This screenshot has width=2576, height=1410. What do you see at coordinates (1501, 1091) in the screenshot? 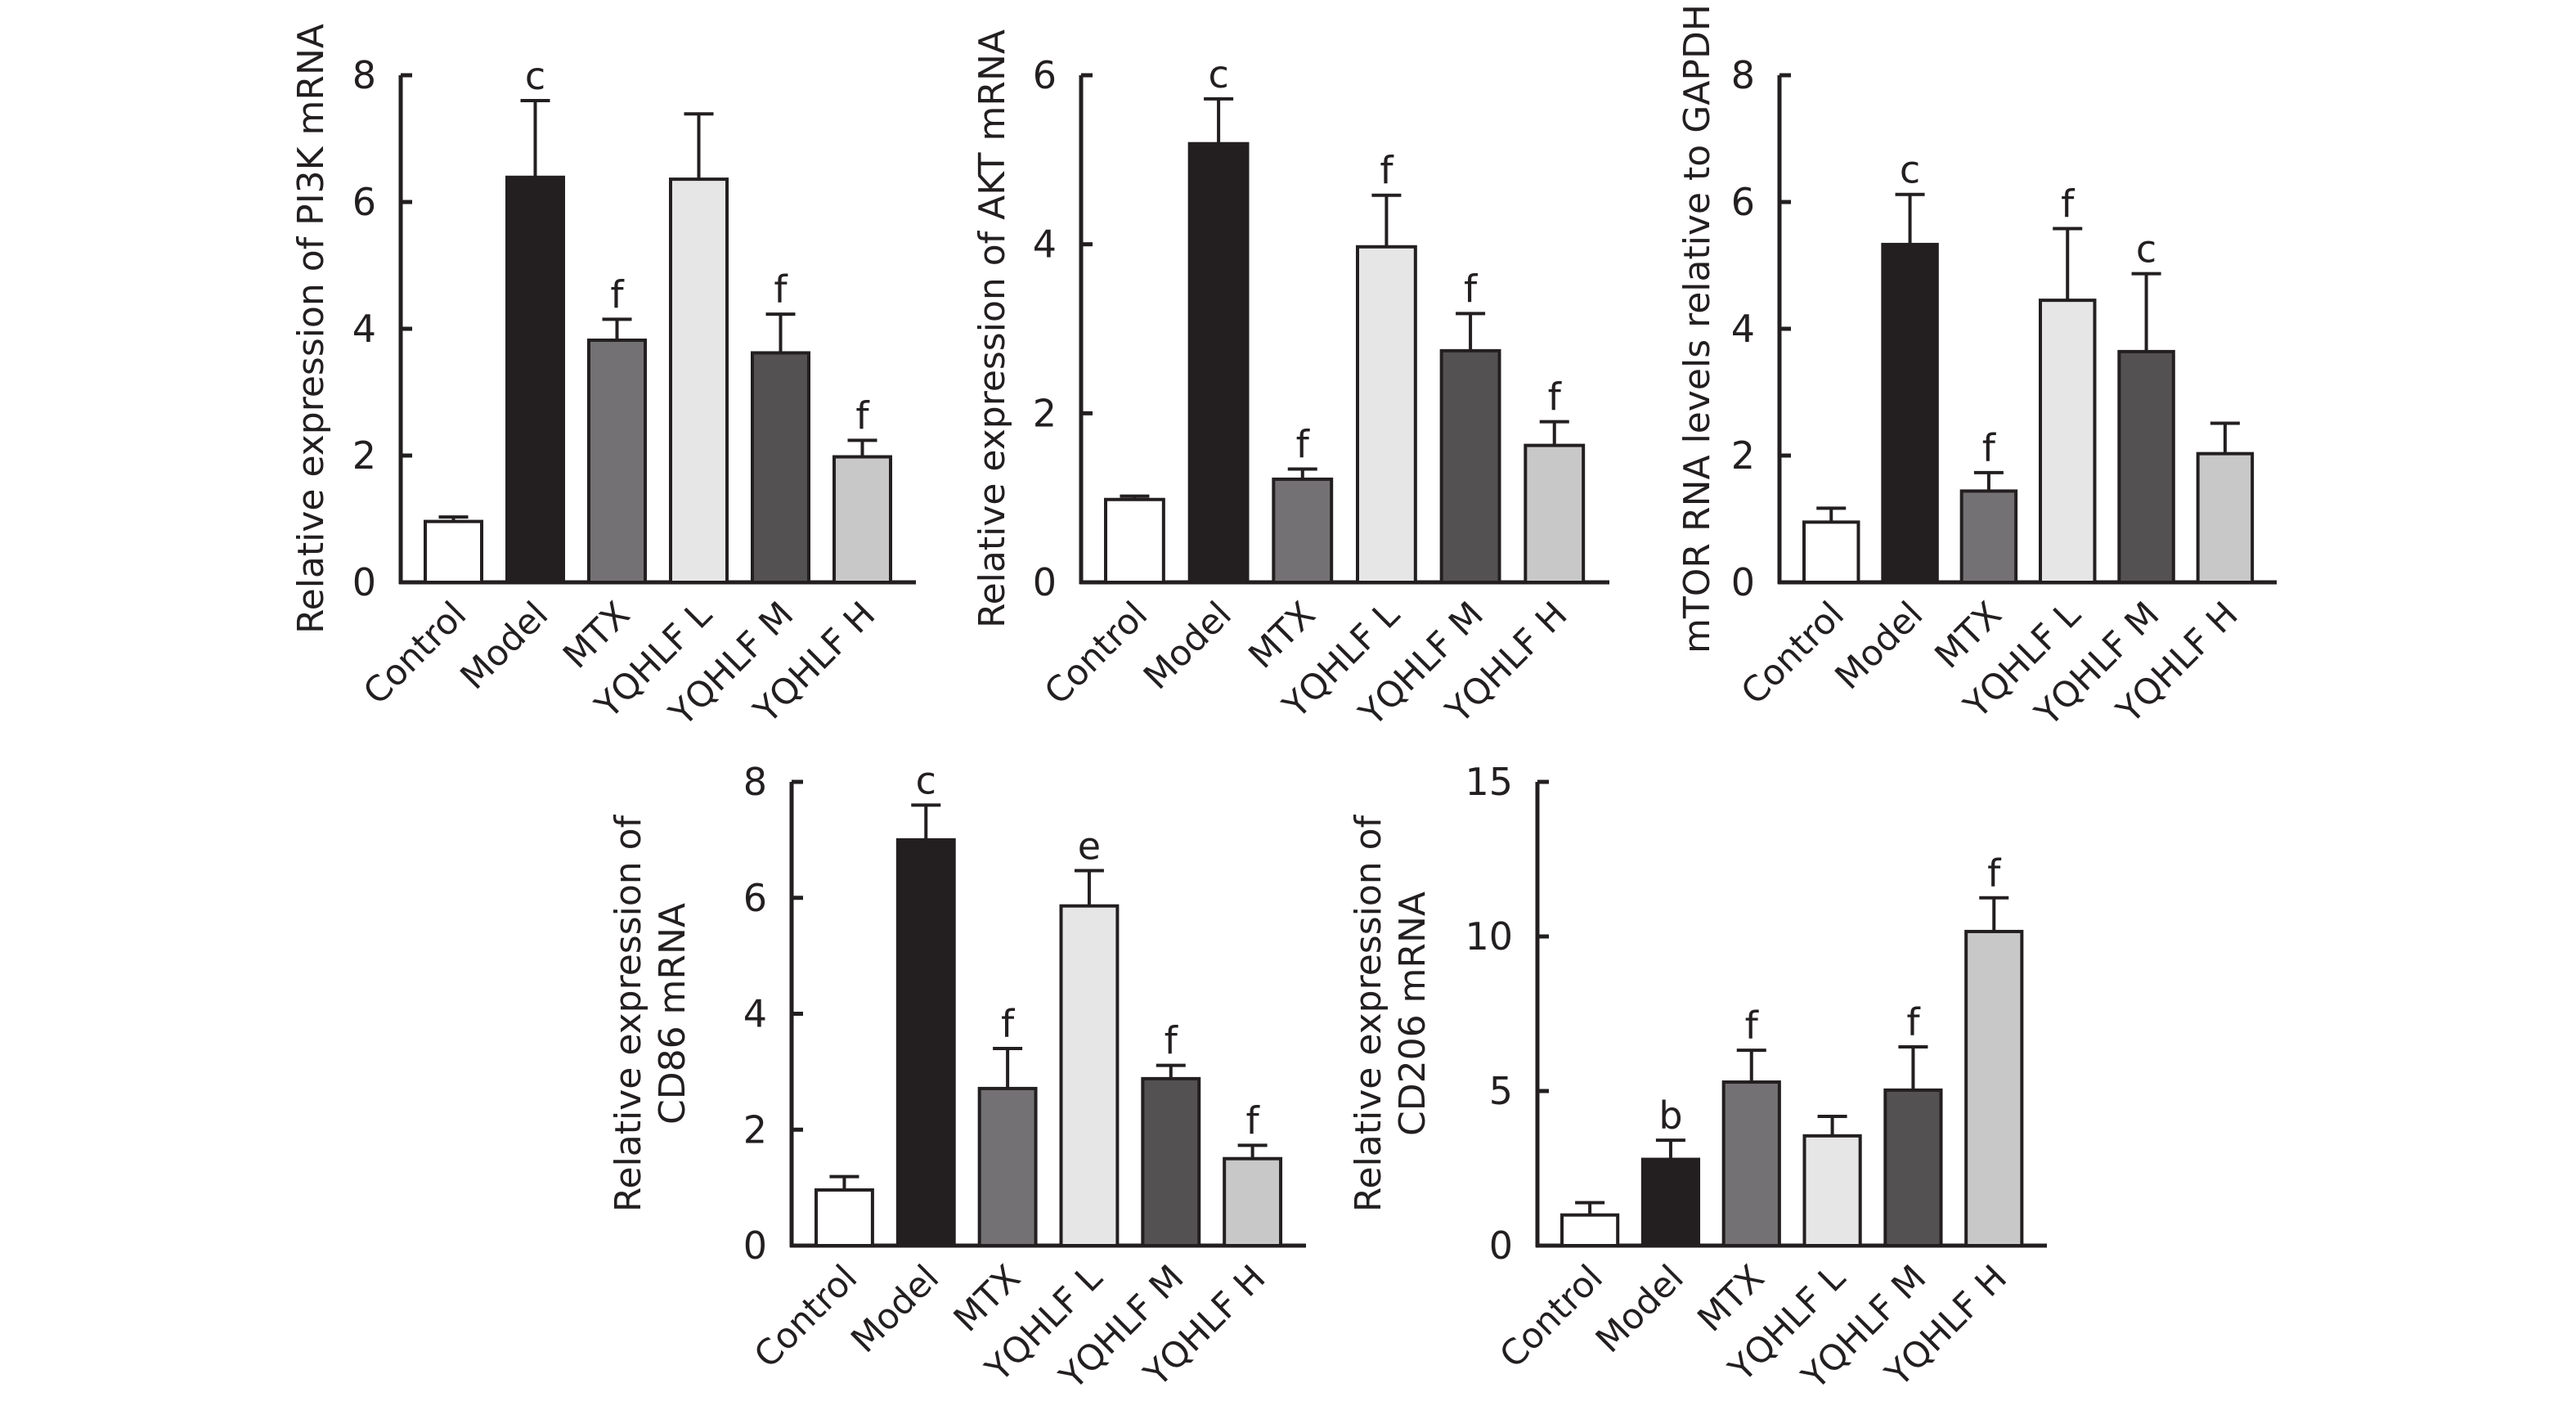
I see `y-tick-label: 5` at bounding box center [1501, 1091].